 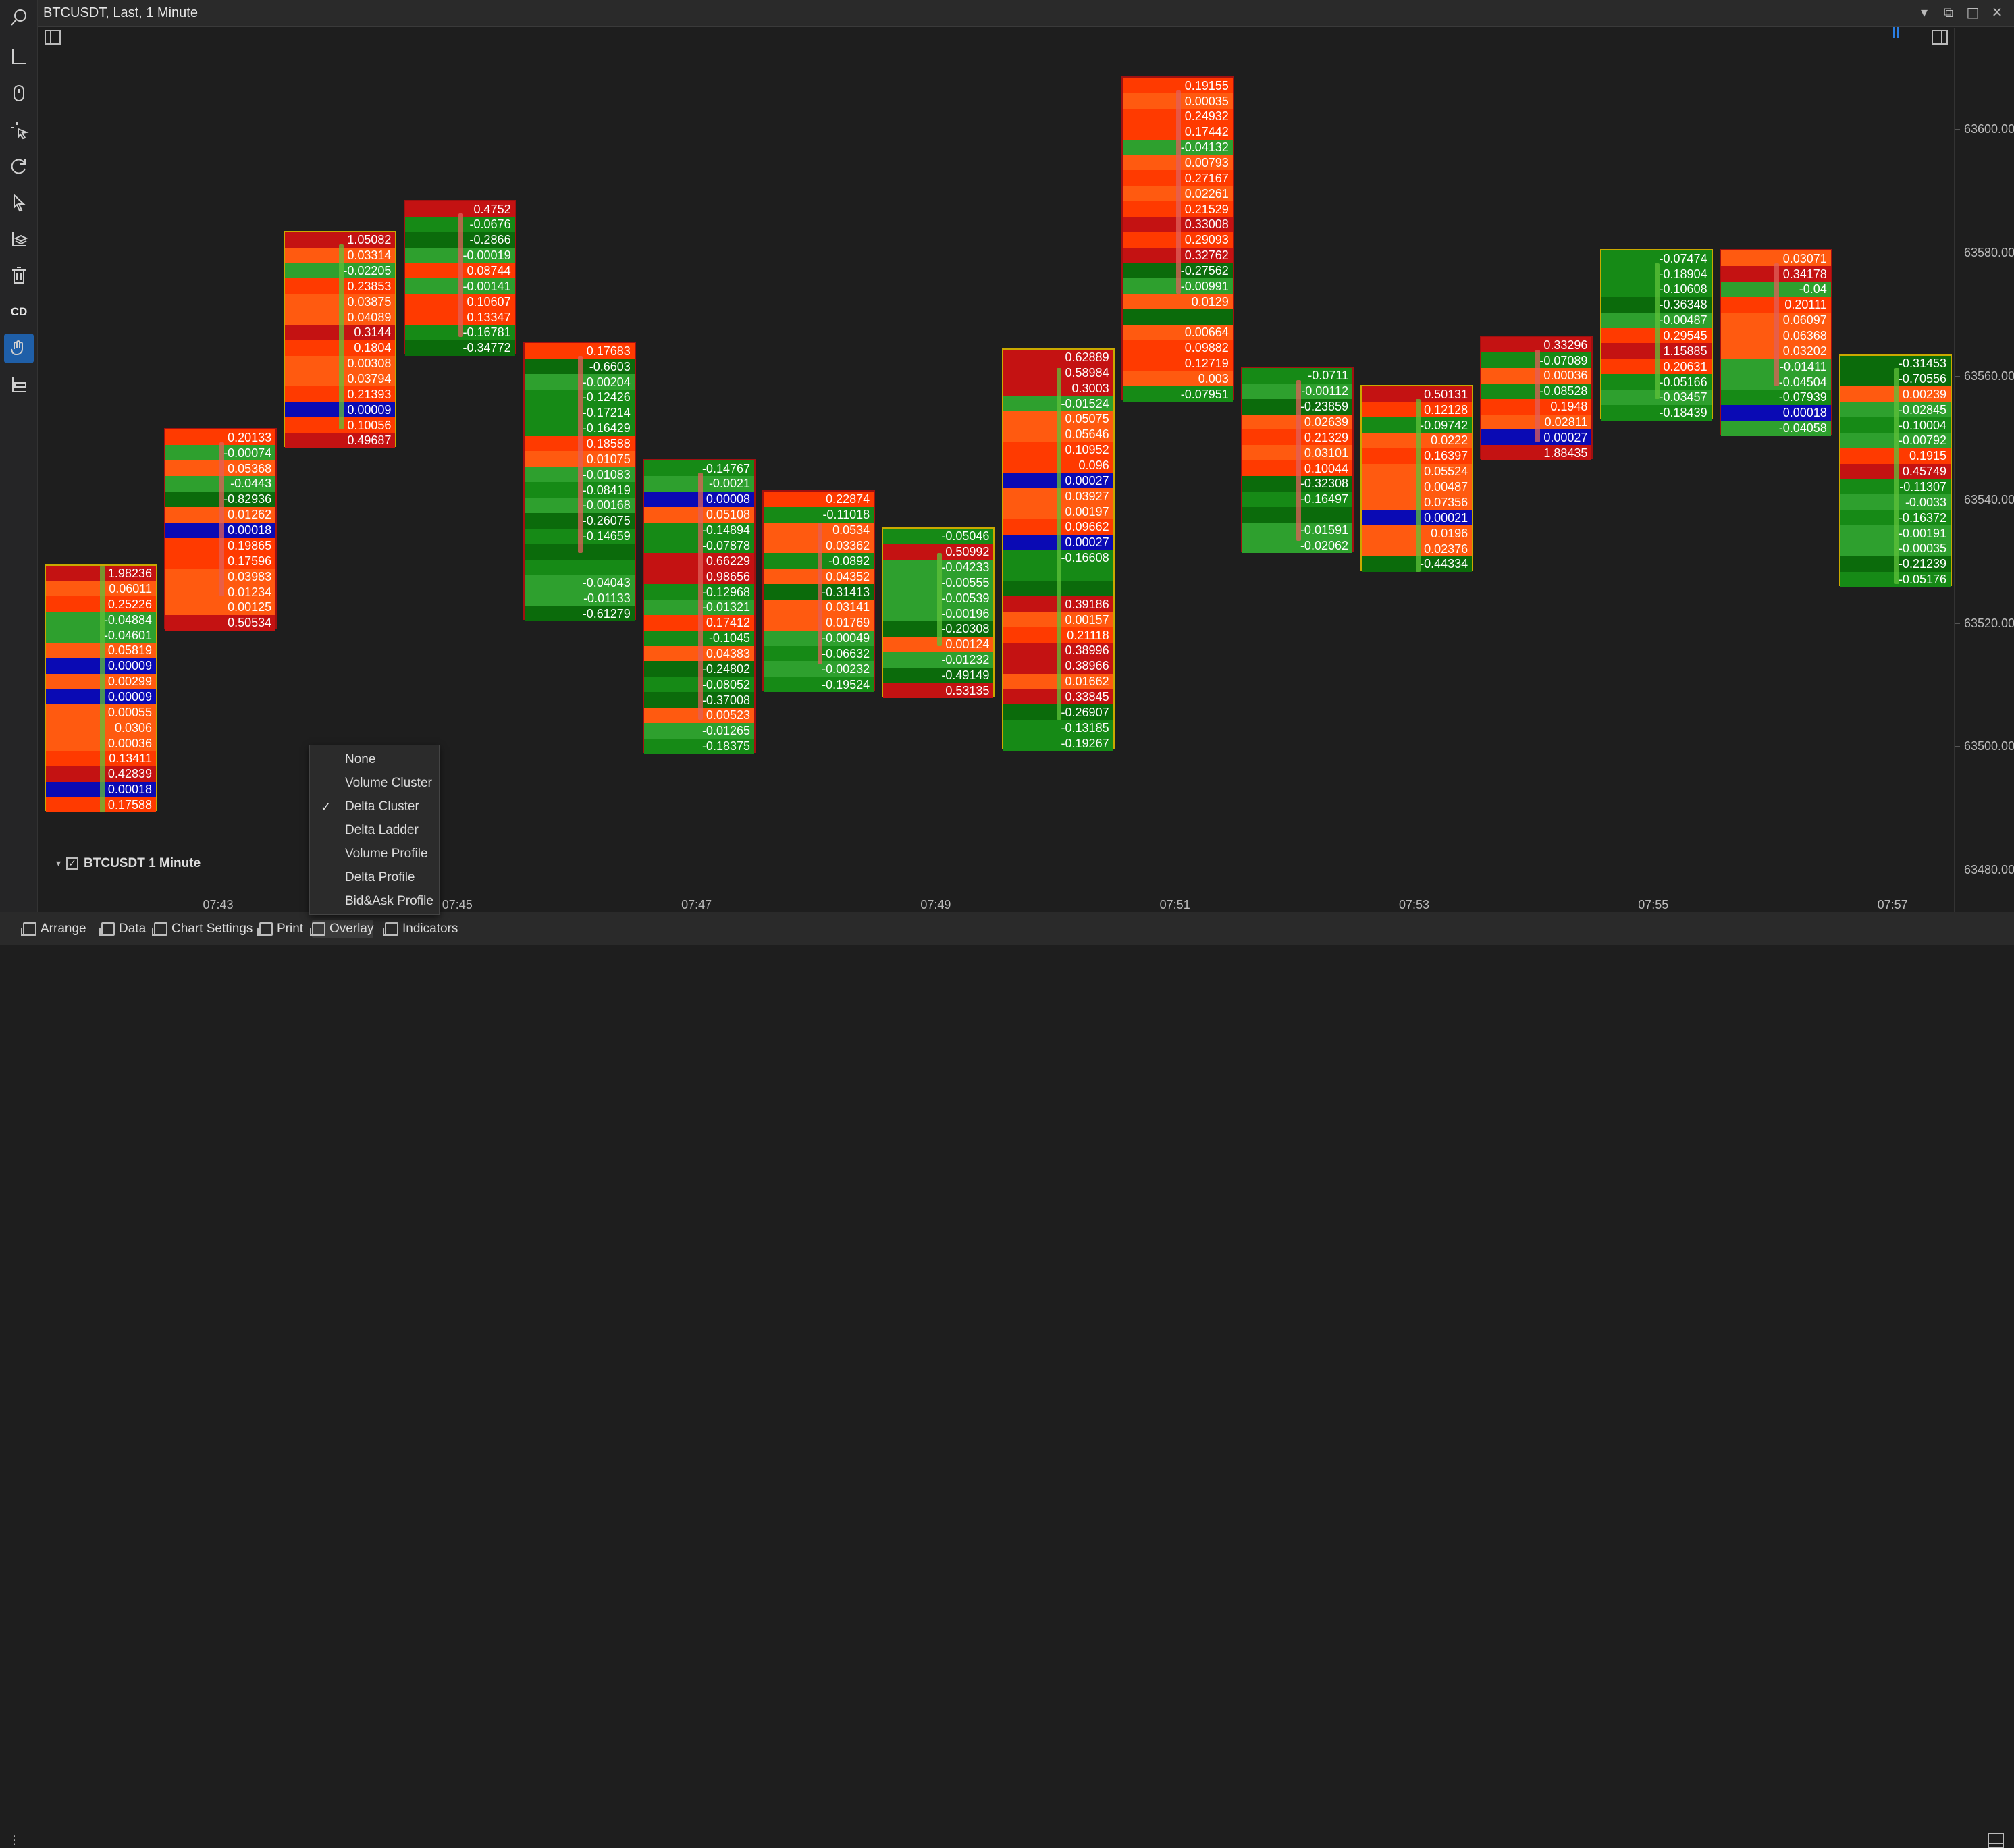 I want to click on delta-cell: 1.05082, so click(x=340, y=240).